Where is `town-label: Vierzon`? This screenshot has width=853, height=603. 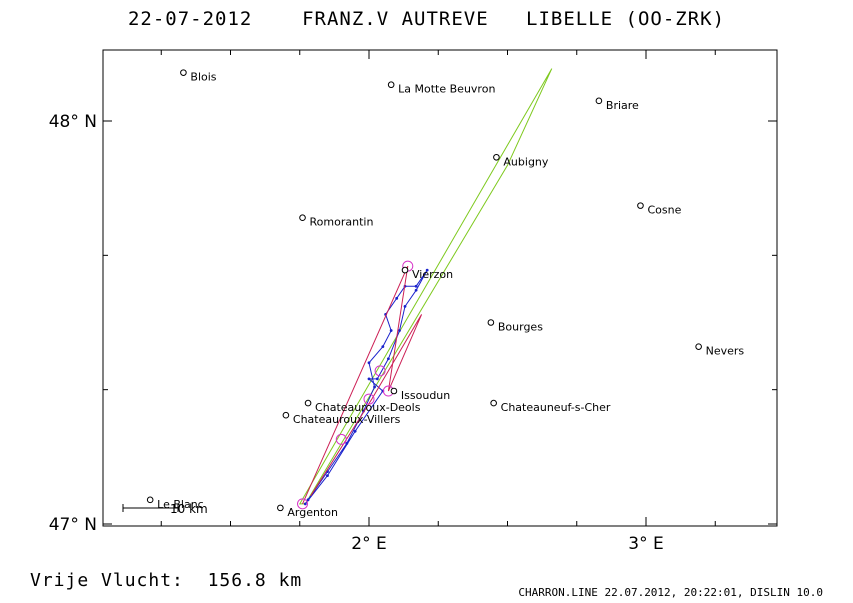 town-label: Vierzon is located at coordinates (432, 274).